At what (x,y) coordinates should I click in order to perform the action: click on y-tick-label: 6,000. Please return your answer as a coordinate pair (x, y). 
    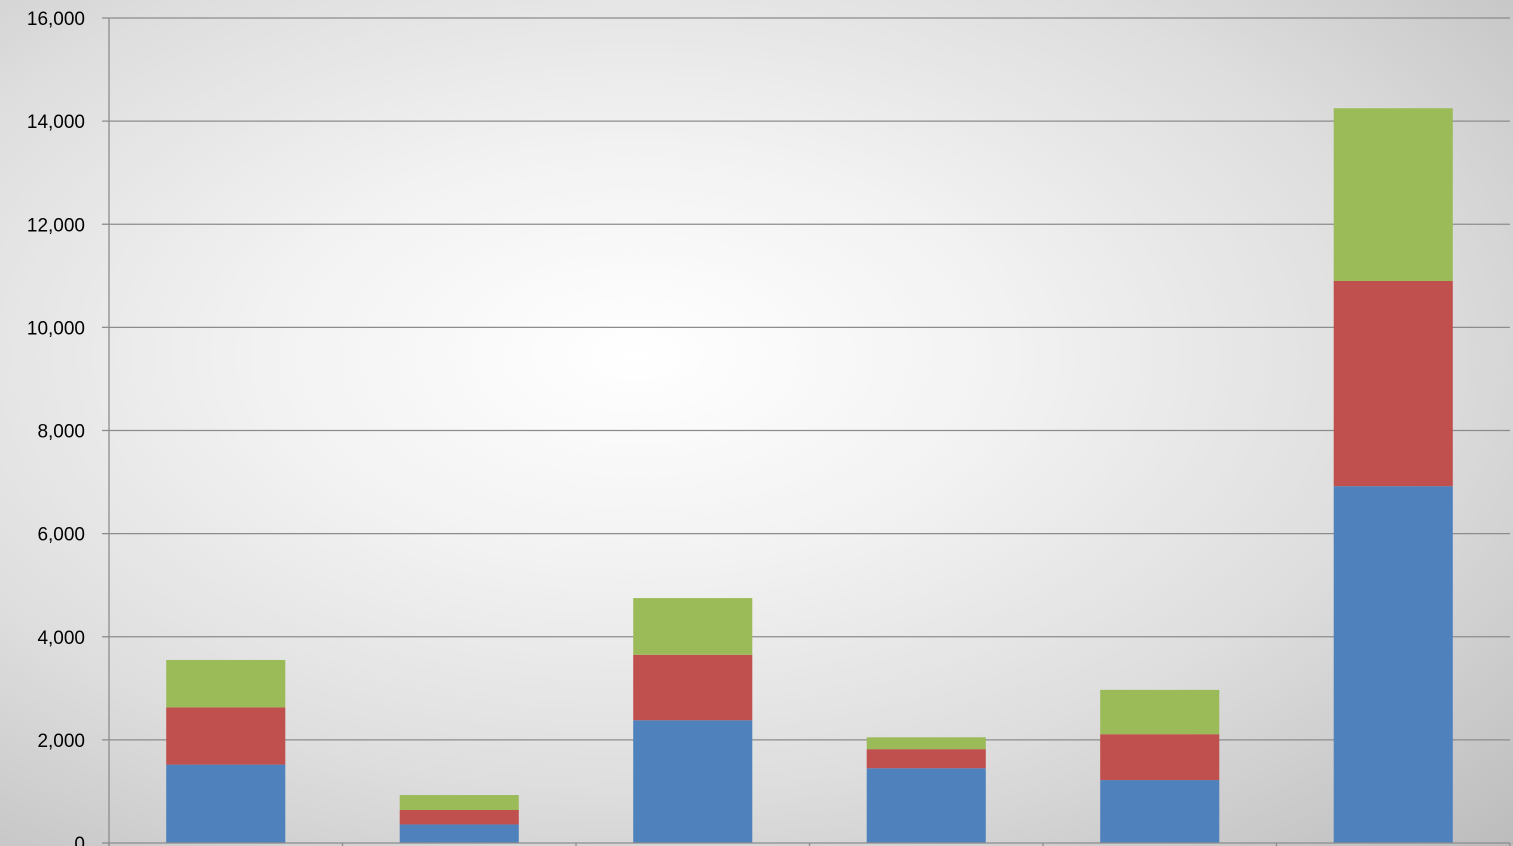
    Looking at the image, I should click on (61, 535).